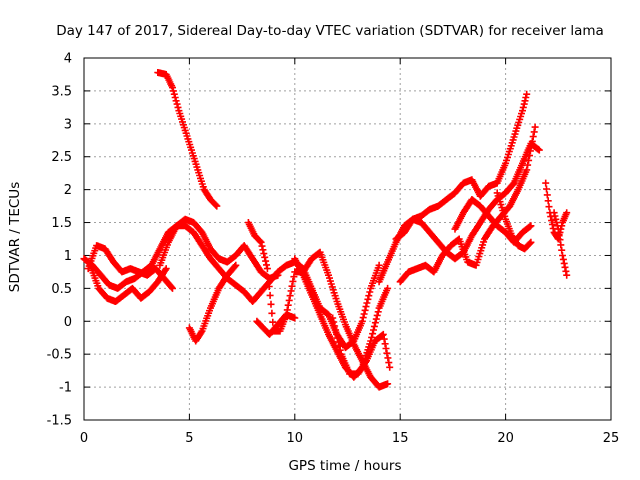 The height and width of the screenshot is (480, 640). What do you see at coordinates (68, 124) in the screenshot?
I see `y-tick-label: 3` at bounding box center [68, 124].